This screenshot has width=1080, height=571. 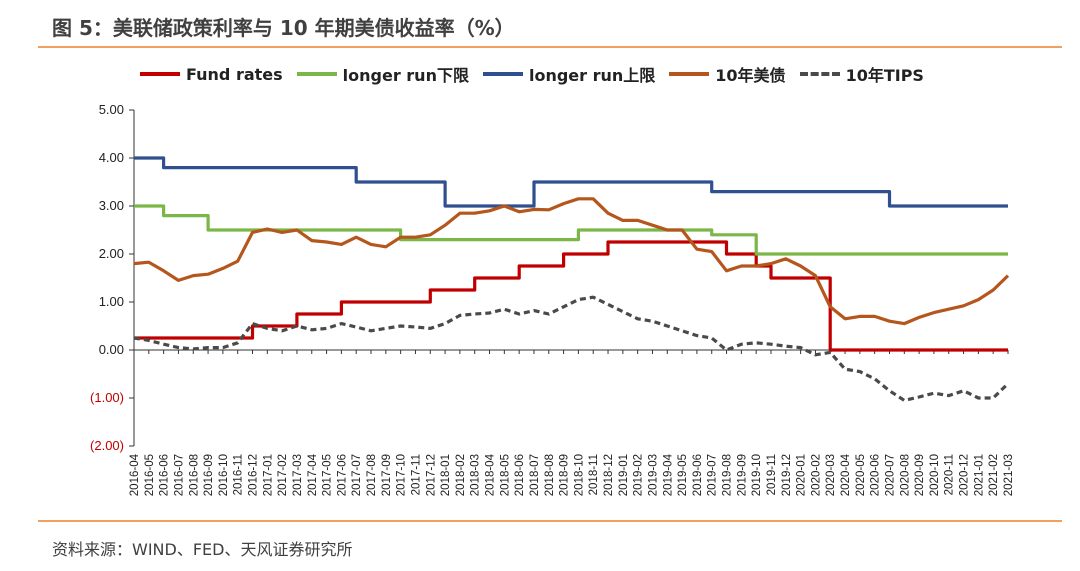 I want to click on figure-title: 图 5：美联储政策利率与 10 年期美债收益率（%）, so click(x=283, y=28).